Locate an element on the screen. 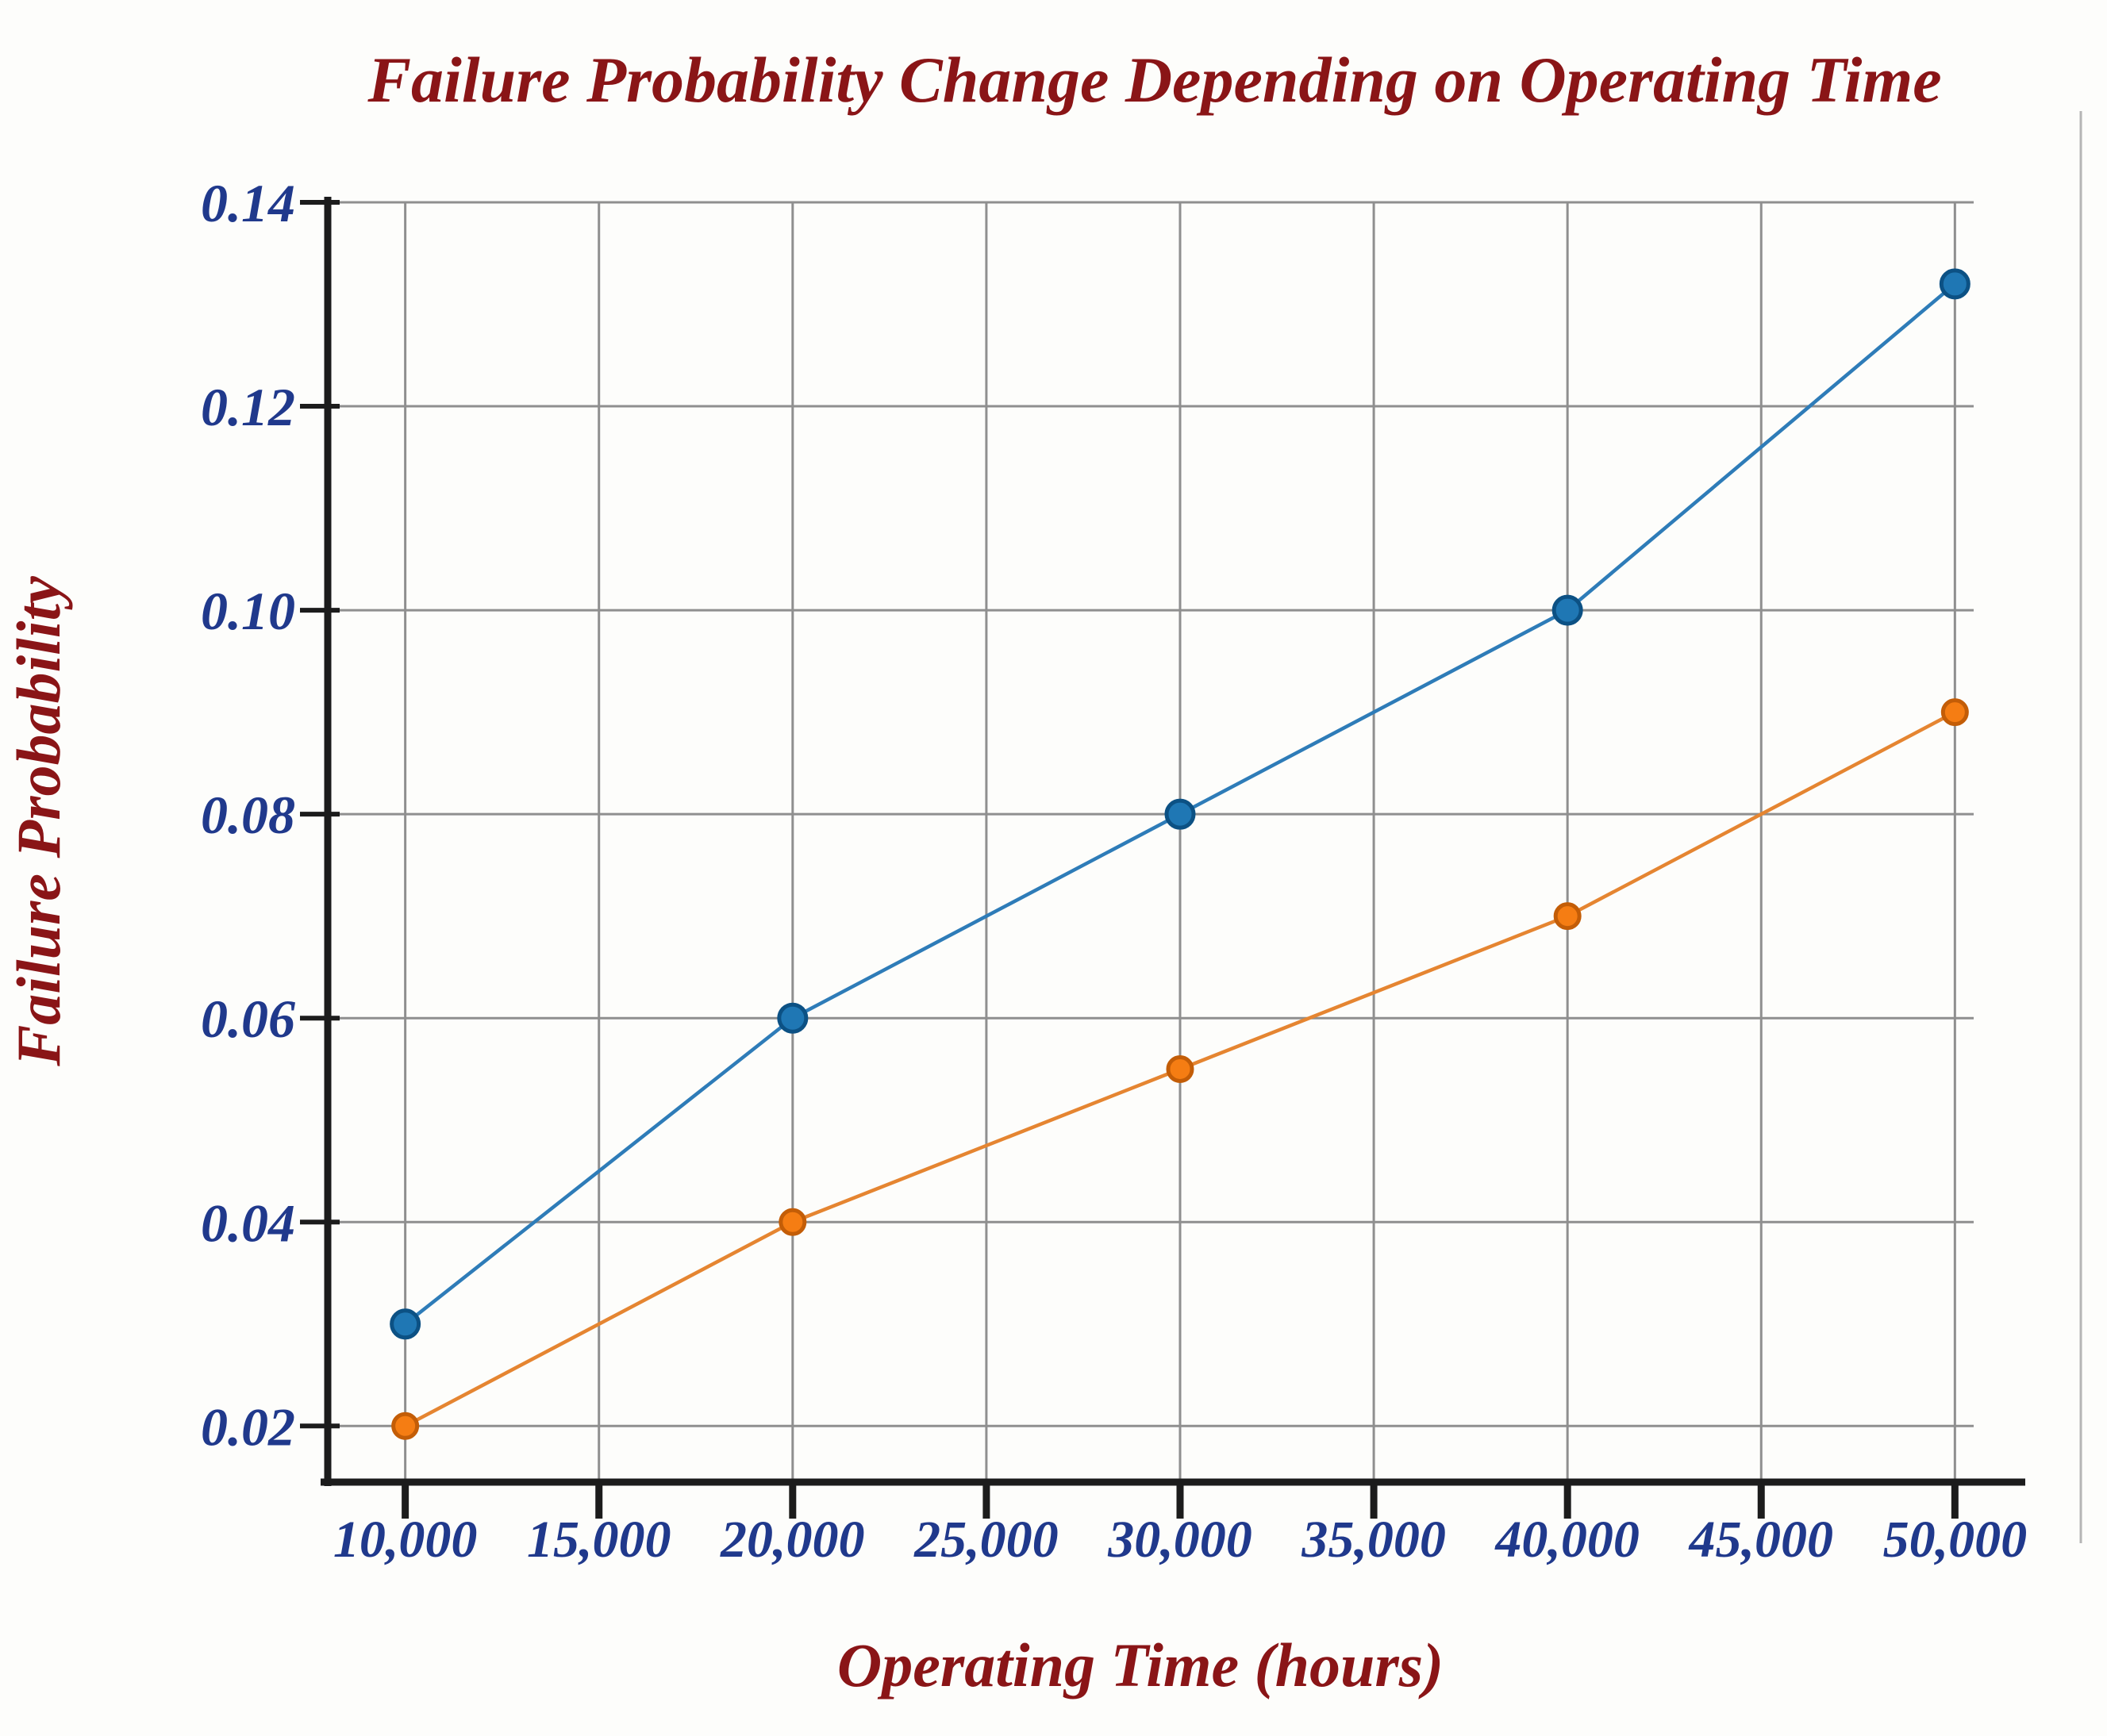  y-tick-label: 0.10 is located at coordinates (248, 611).